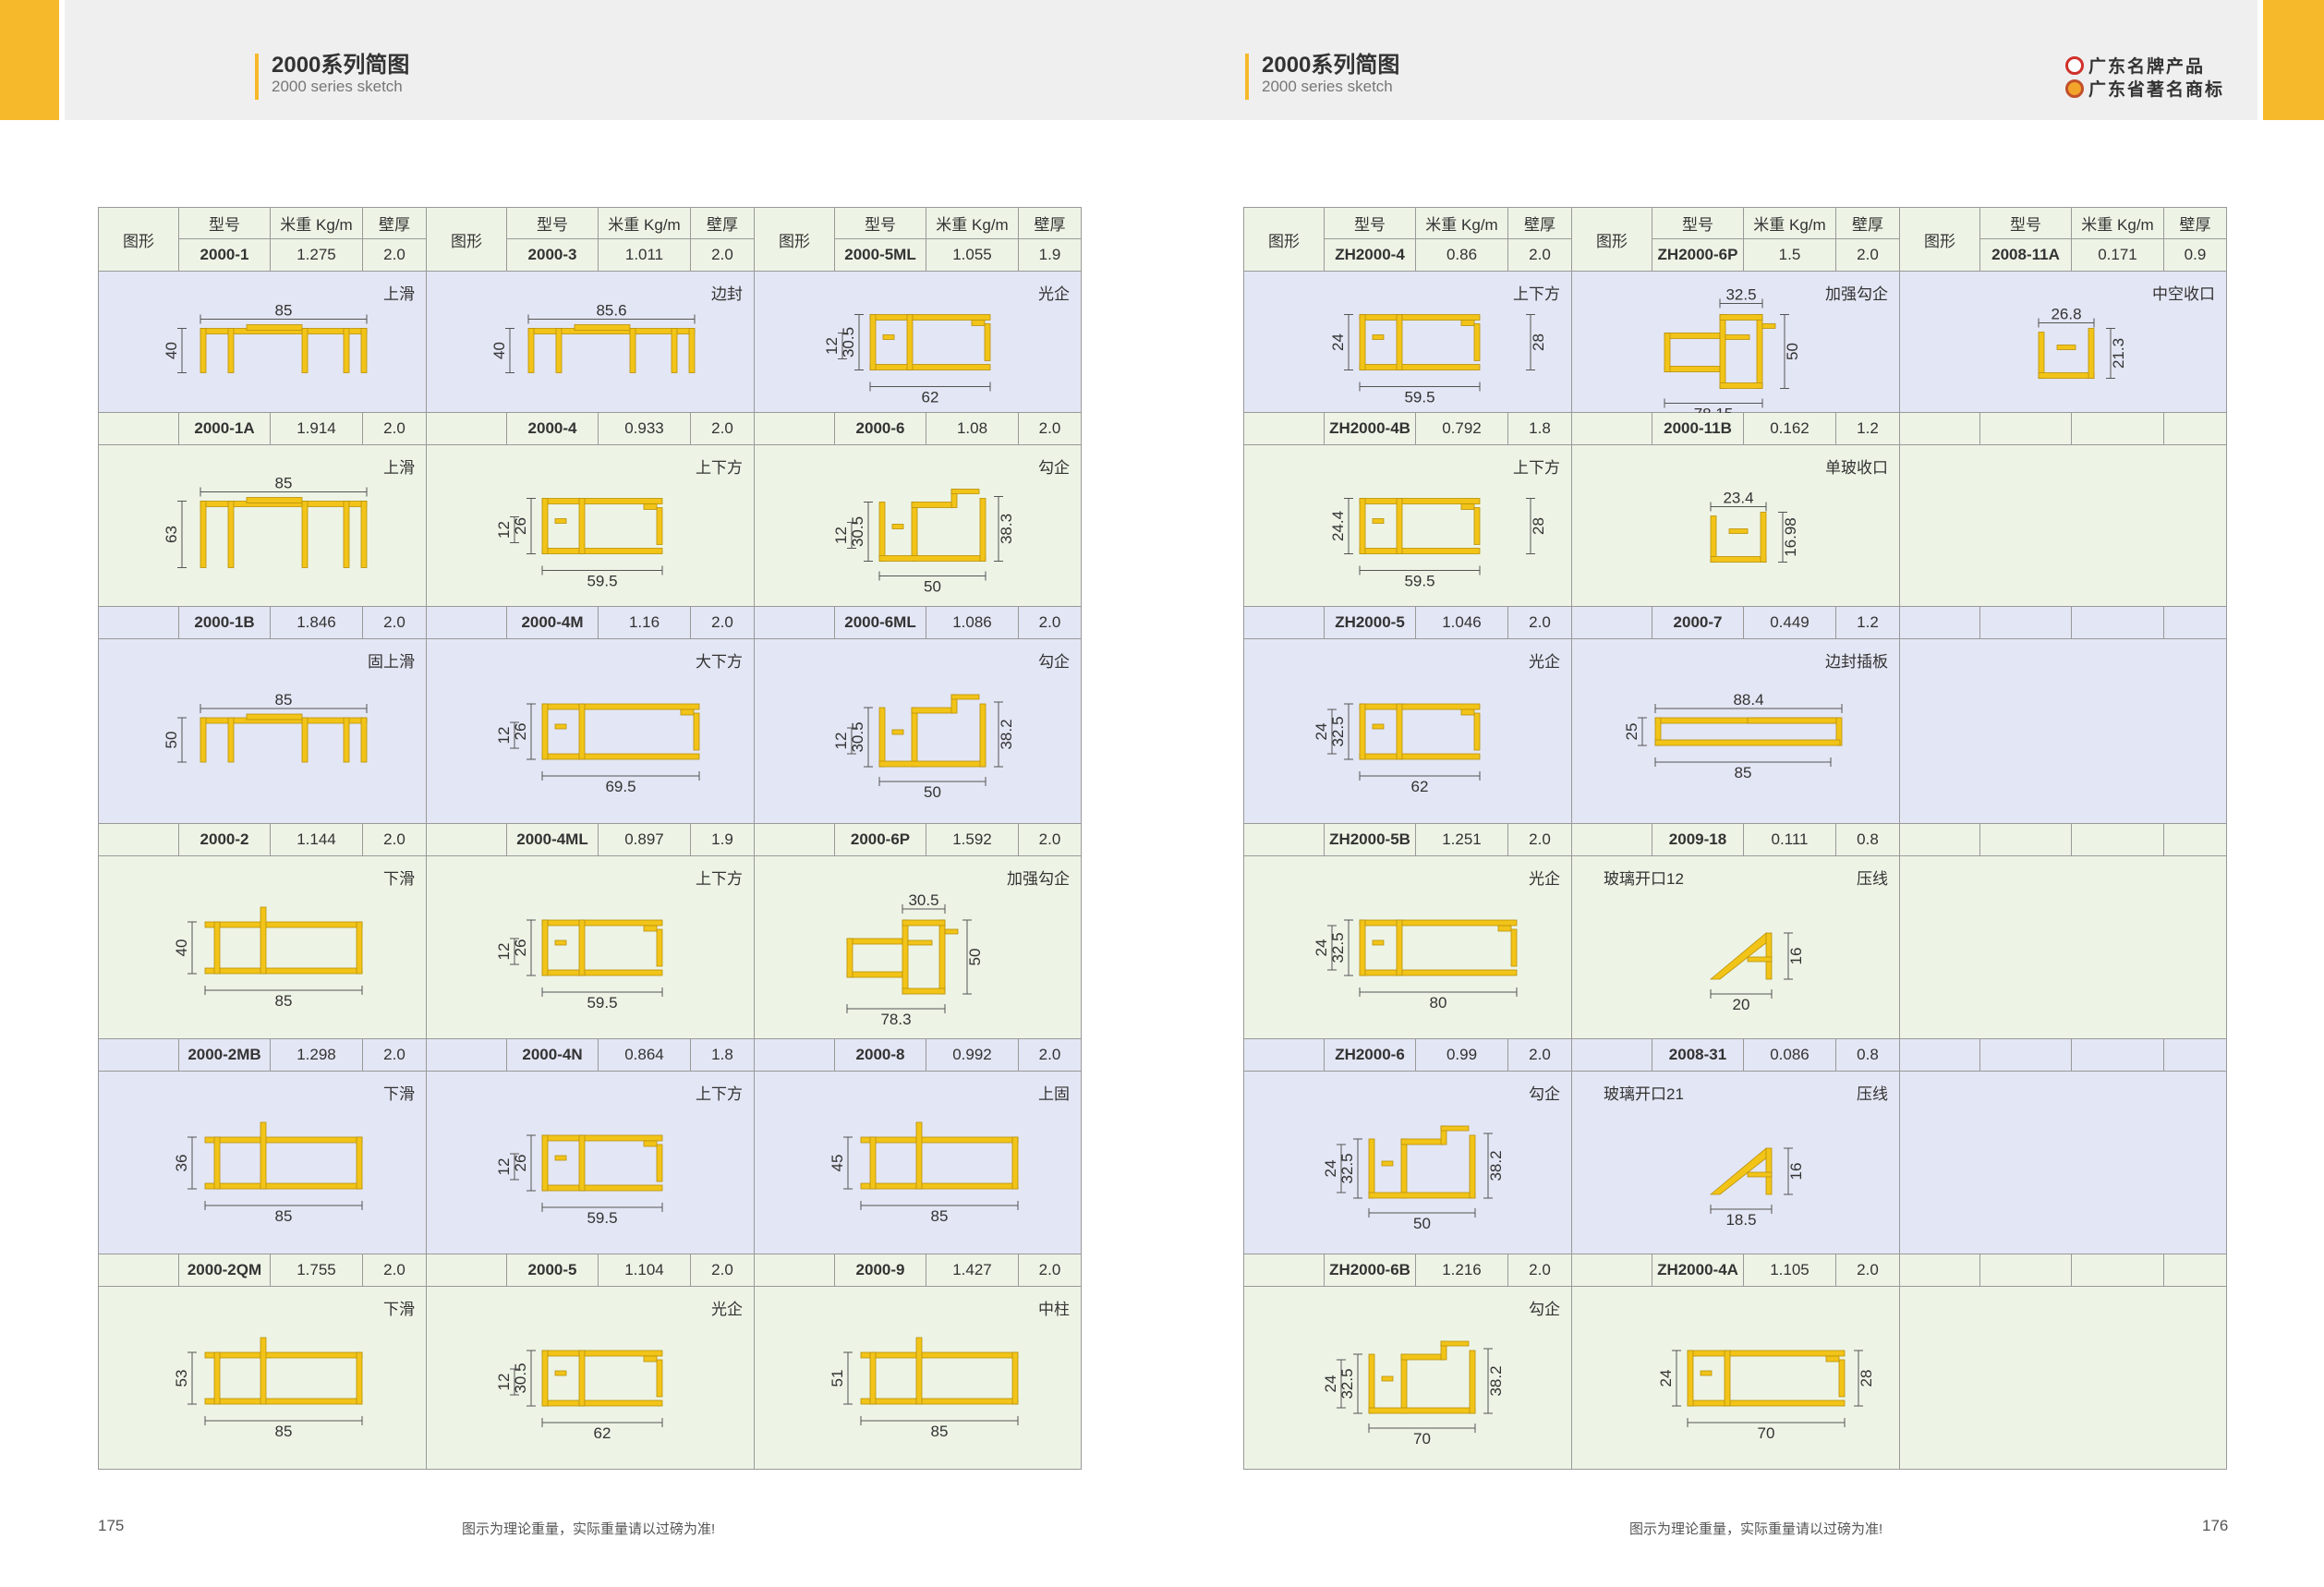 The image size is (2324, 1587). Describe the element at coordinates (2183, 294) in the screenshot. I see `profile-caption: 中空收口` at that location.